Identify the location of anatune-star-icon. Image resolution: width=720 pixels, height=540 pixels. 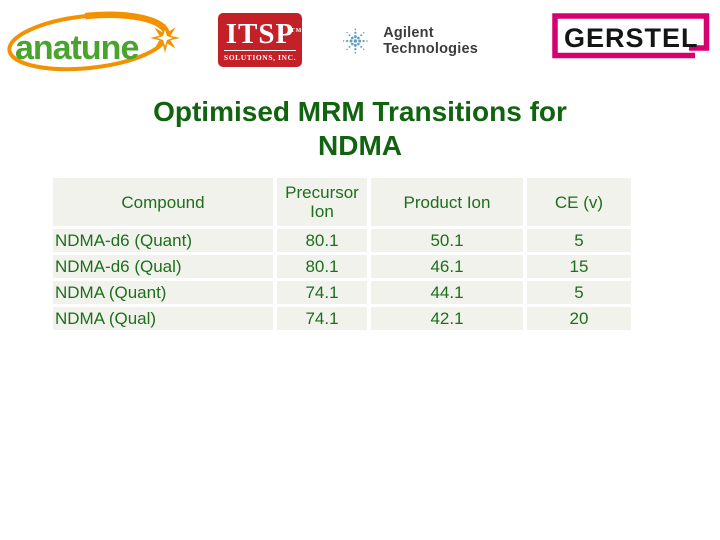
(165, 38).